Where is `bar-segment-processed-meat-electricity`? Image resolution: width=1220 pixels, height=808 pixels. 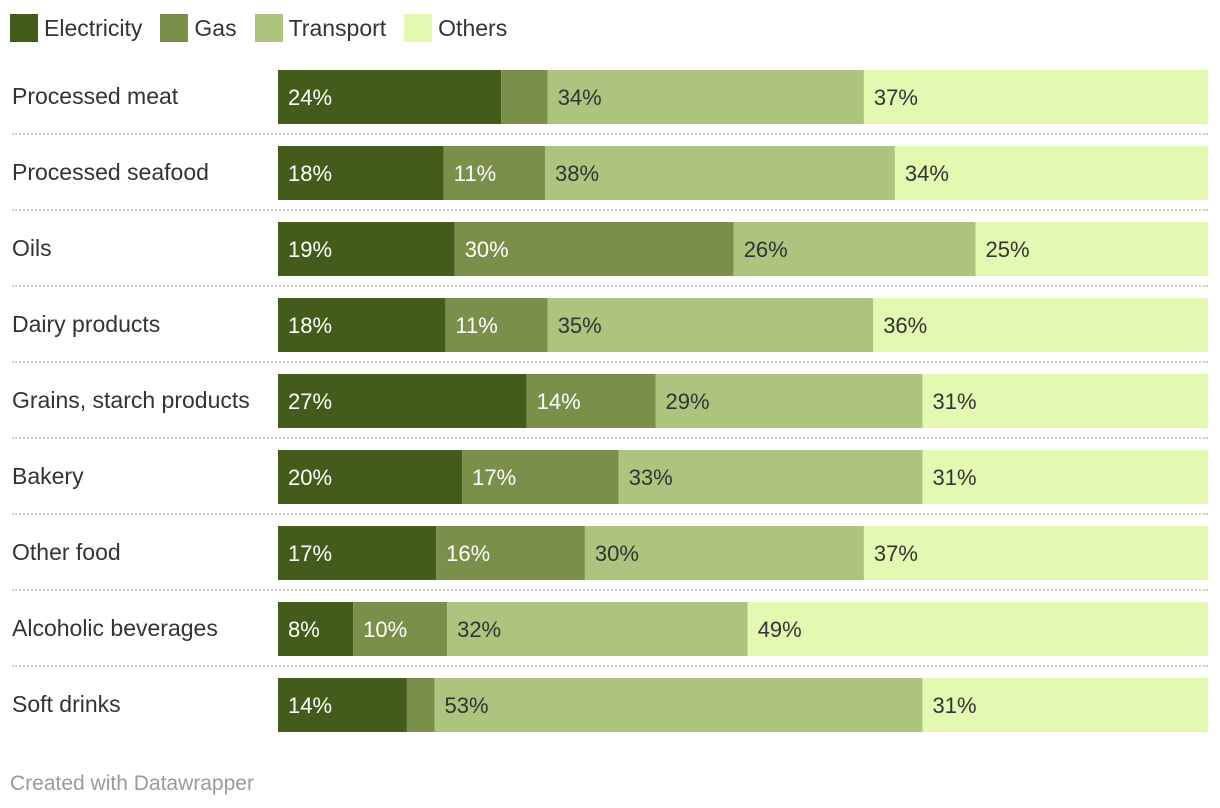 bar-segment-processed-meat-electricity is located at coordinates (390, 97).